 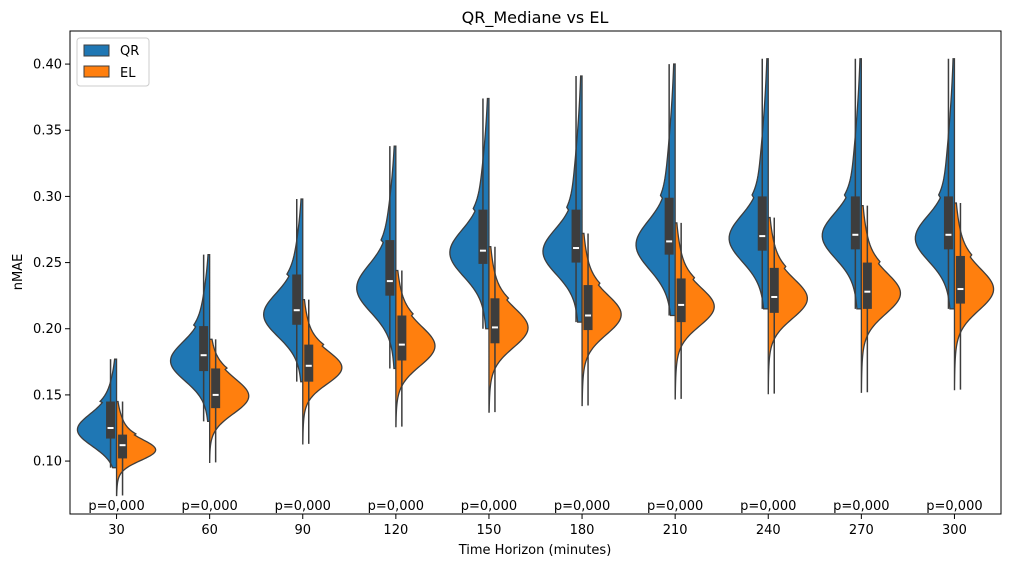 What do you see at coordinates (768, 530) in the screenshot?
I see `x-tick-label-240: 240` at bounding box center [768, 530].